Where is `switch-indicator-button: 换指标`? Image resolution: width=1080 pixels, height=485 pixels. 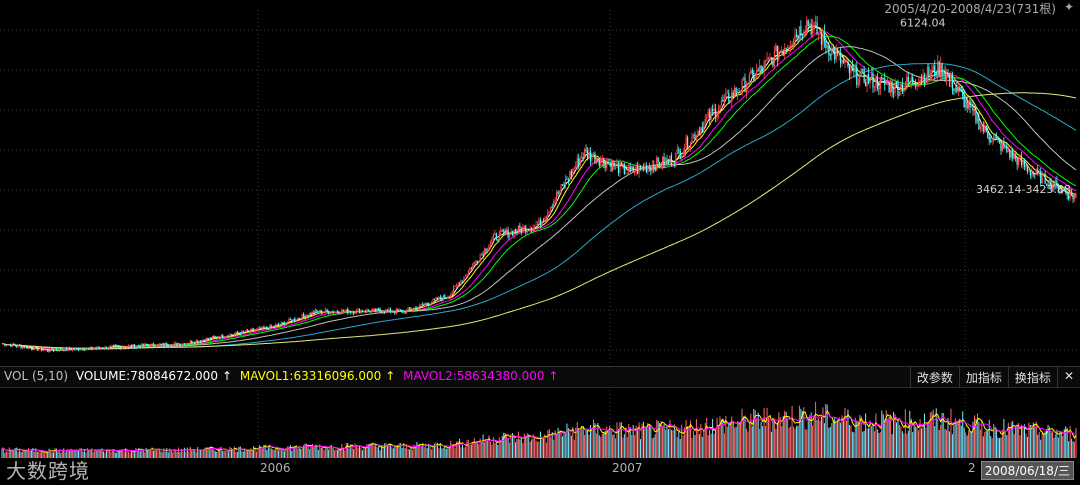 switch-indicator-button: 换指标 is located at coordinates (1032, 377).